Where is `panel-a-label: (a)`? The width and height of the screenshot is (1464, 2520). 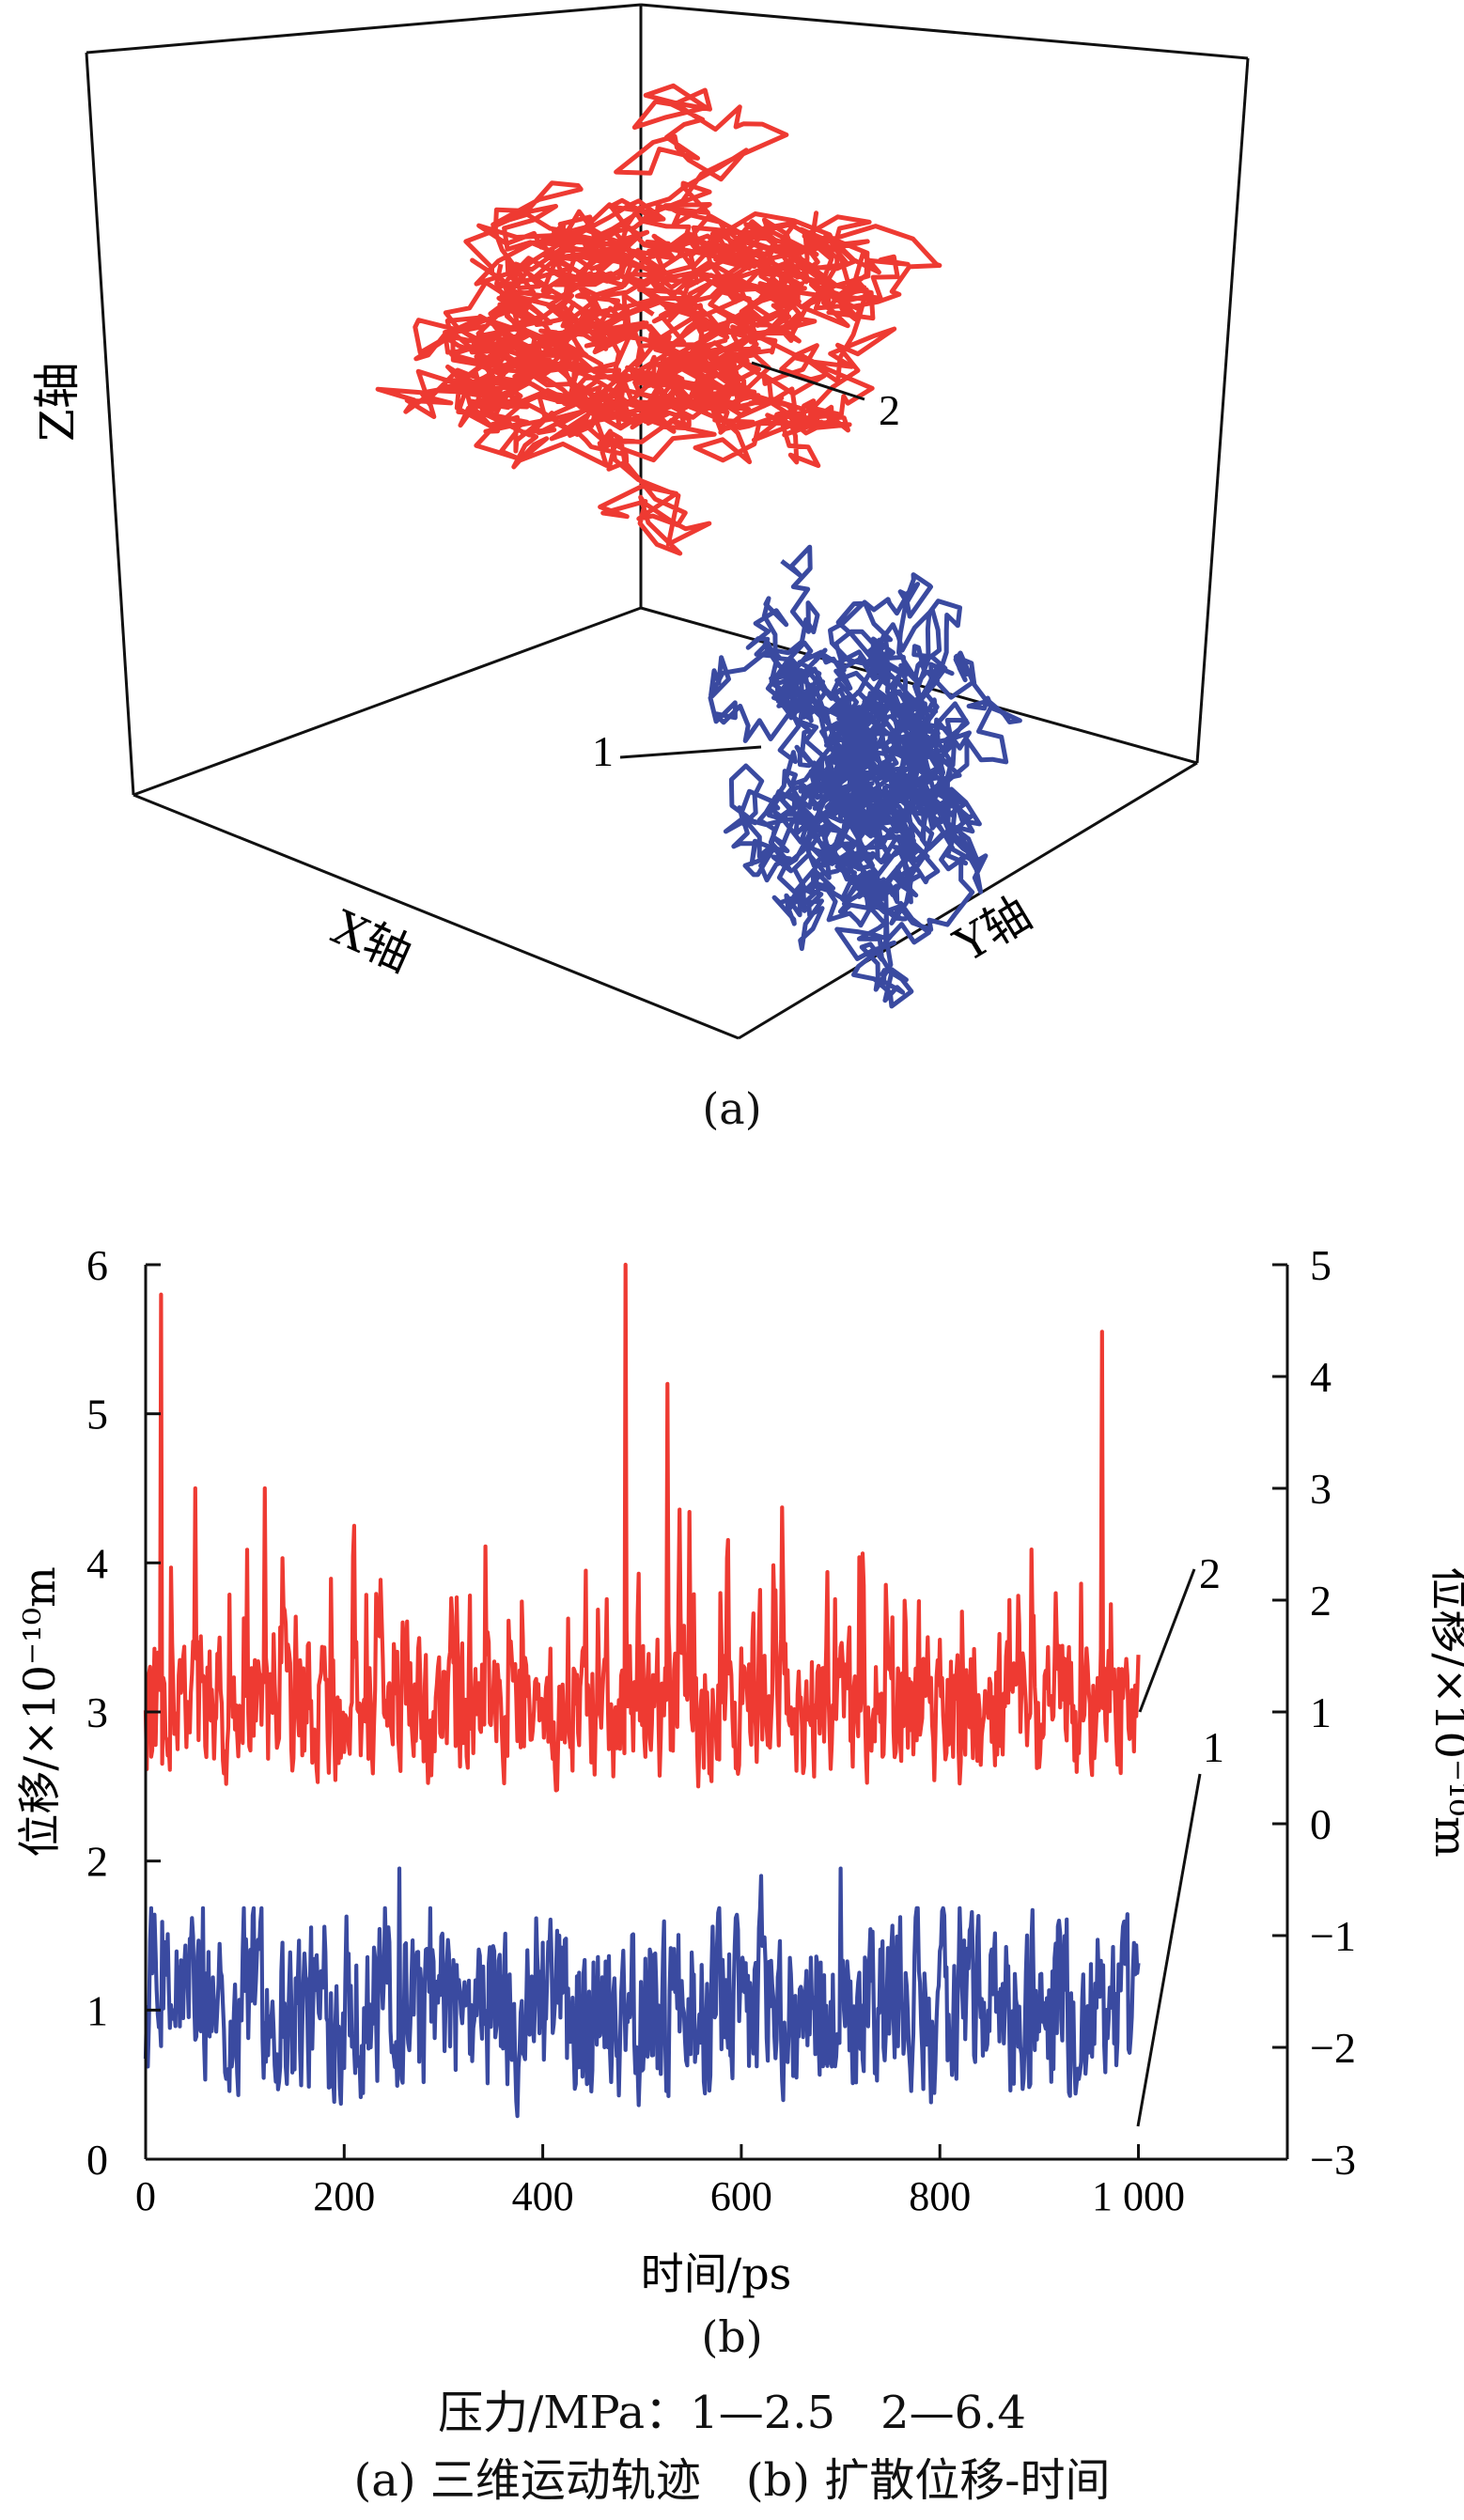 panel-a-label: (a) is located at coordinates (732, 1108).